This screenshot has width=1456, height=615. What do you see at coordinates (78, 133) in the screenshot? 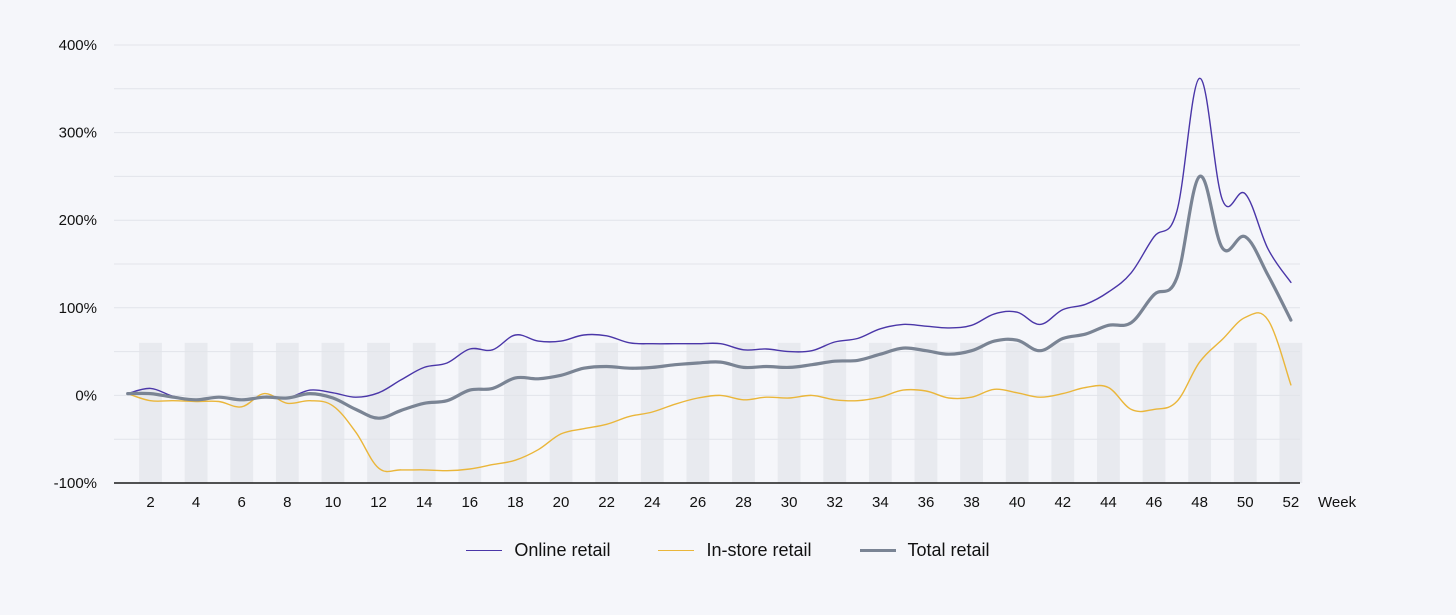
I see `y-tick-label: 300%` at bounding box center [78, 133].